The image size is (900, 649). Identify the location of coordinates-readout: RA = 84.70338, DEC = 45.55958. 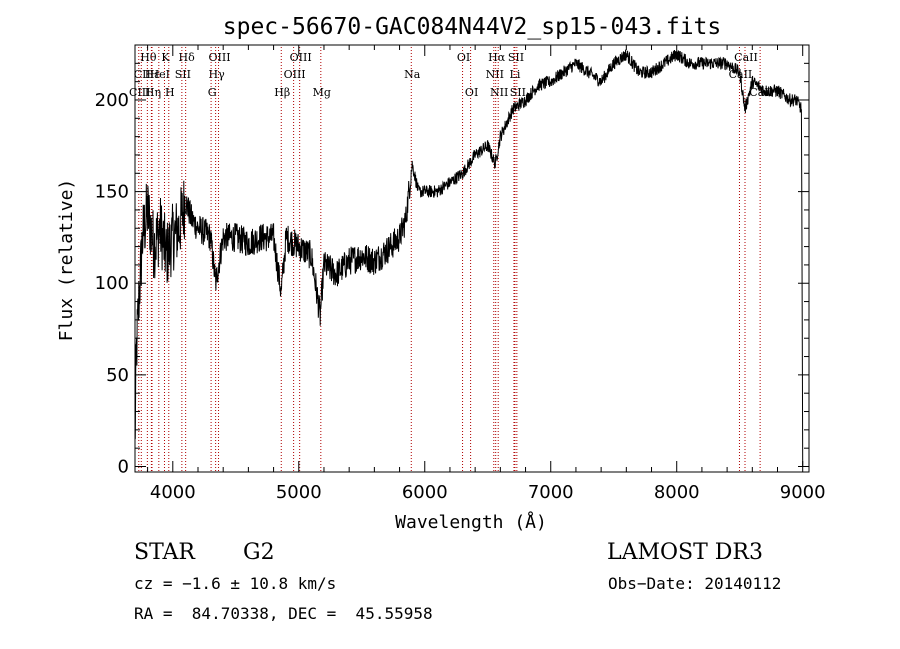
(283, 613).